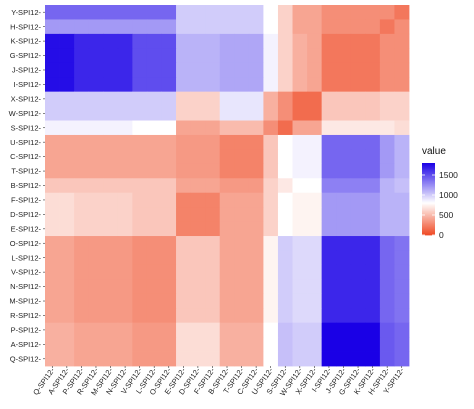  What do you see at coordinates (25, 214) in the screenshot?
I see `y-tick-label: D-SPI12-` at bounding box center [25, 214].